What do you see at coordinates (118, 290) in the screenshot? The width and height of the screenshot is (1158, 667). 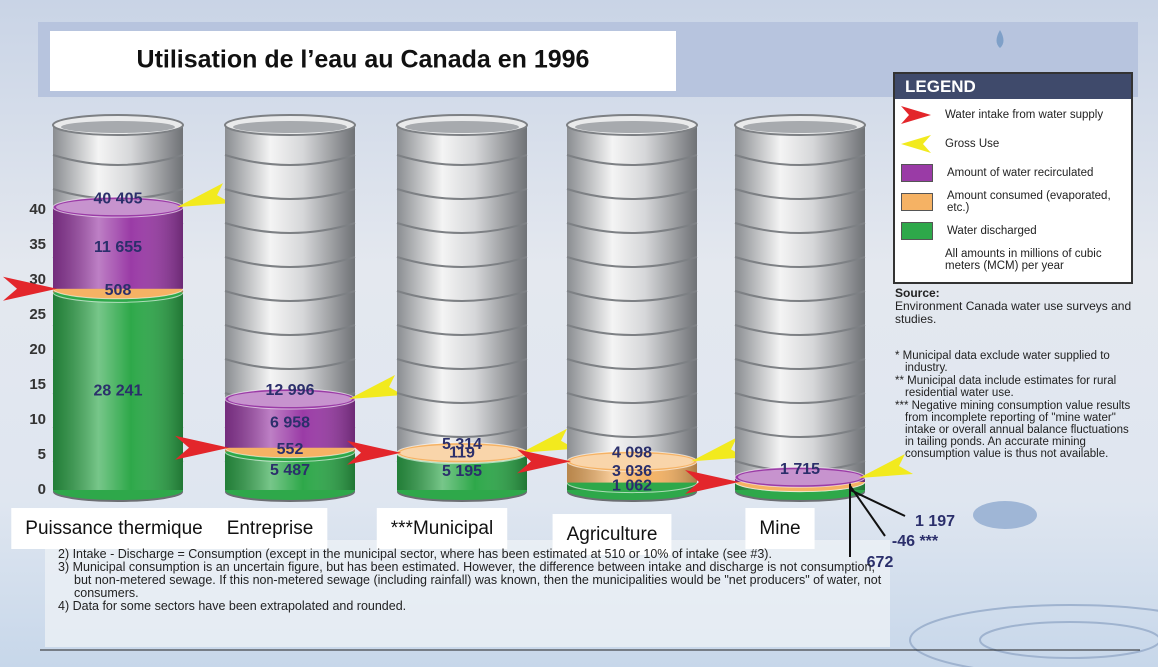 I see `value-label: 508` at bounding box center [118, 290].